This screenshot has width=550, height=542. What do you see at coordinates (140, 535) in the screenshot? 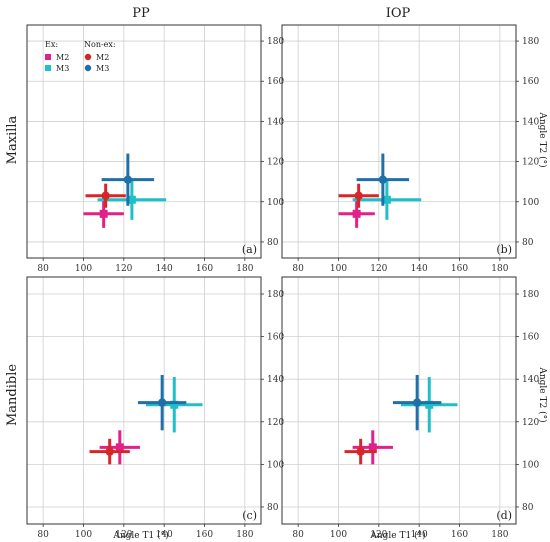
I see `x-axis-label-left: Angle T1 (°)` at bounding box center [140, 535].